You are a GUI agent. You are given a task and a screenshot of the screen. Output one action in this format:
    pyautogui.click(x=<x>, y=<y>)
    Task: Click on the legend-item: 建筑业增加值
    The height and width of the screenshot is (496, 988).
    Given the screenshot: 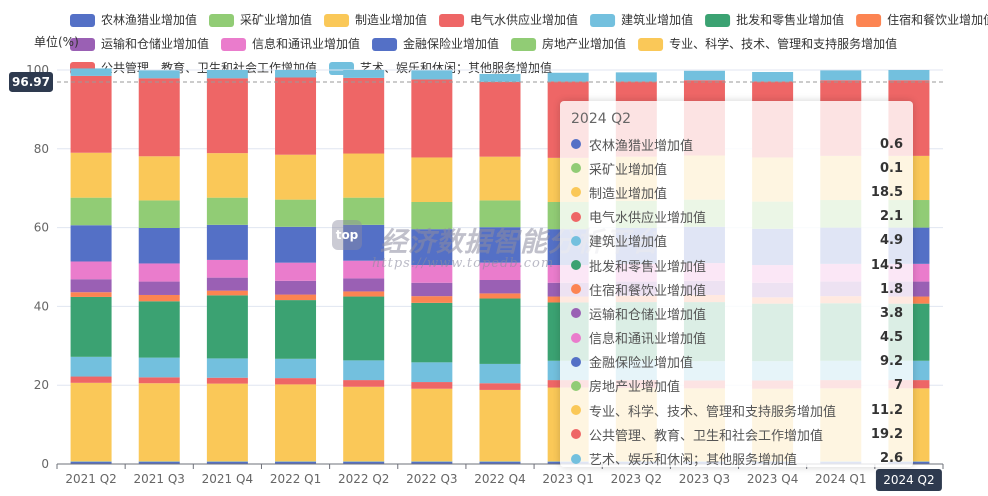 What is the action you would take?
    pyautogui.click(x=641, y=19)
    